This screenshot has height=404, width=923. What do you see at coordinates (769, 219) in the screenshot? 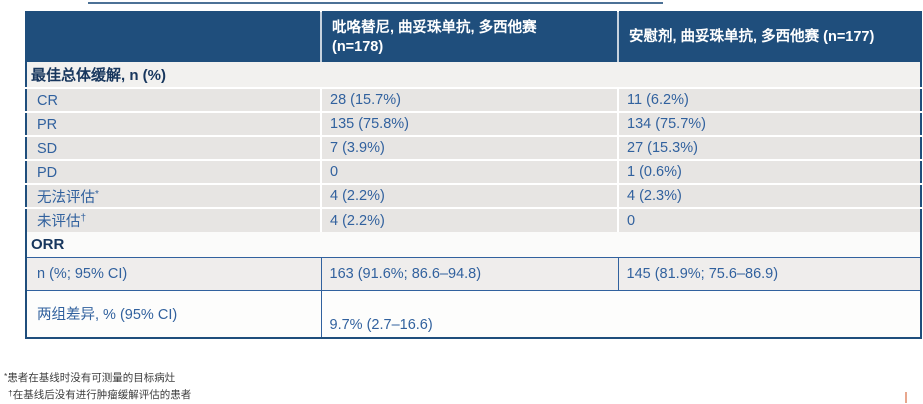
I see `arm2-value: 0` at bounding box center [769, 219].